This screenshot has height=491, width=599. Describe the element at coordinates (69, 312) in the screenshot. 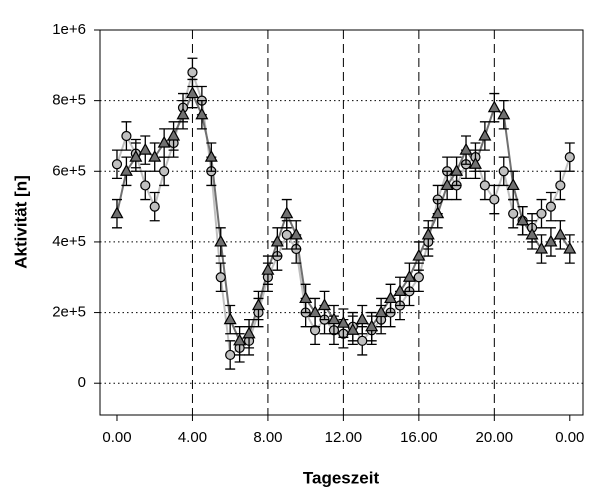

I see `y-tick-label: 2e+5` at that location.